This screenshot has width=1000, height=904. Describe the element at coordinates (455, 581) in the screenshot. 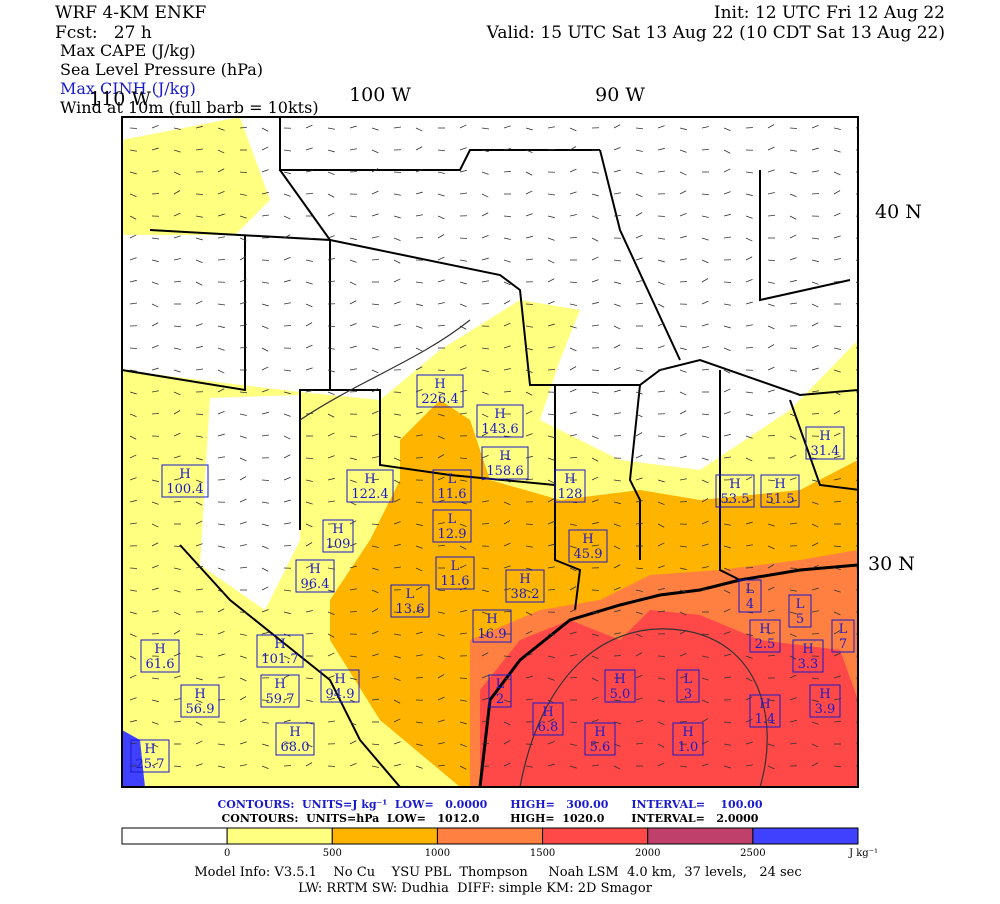

I see `center-value: 11.6` at that location.